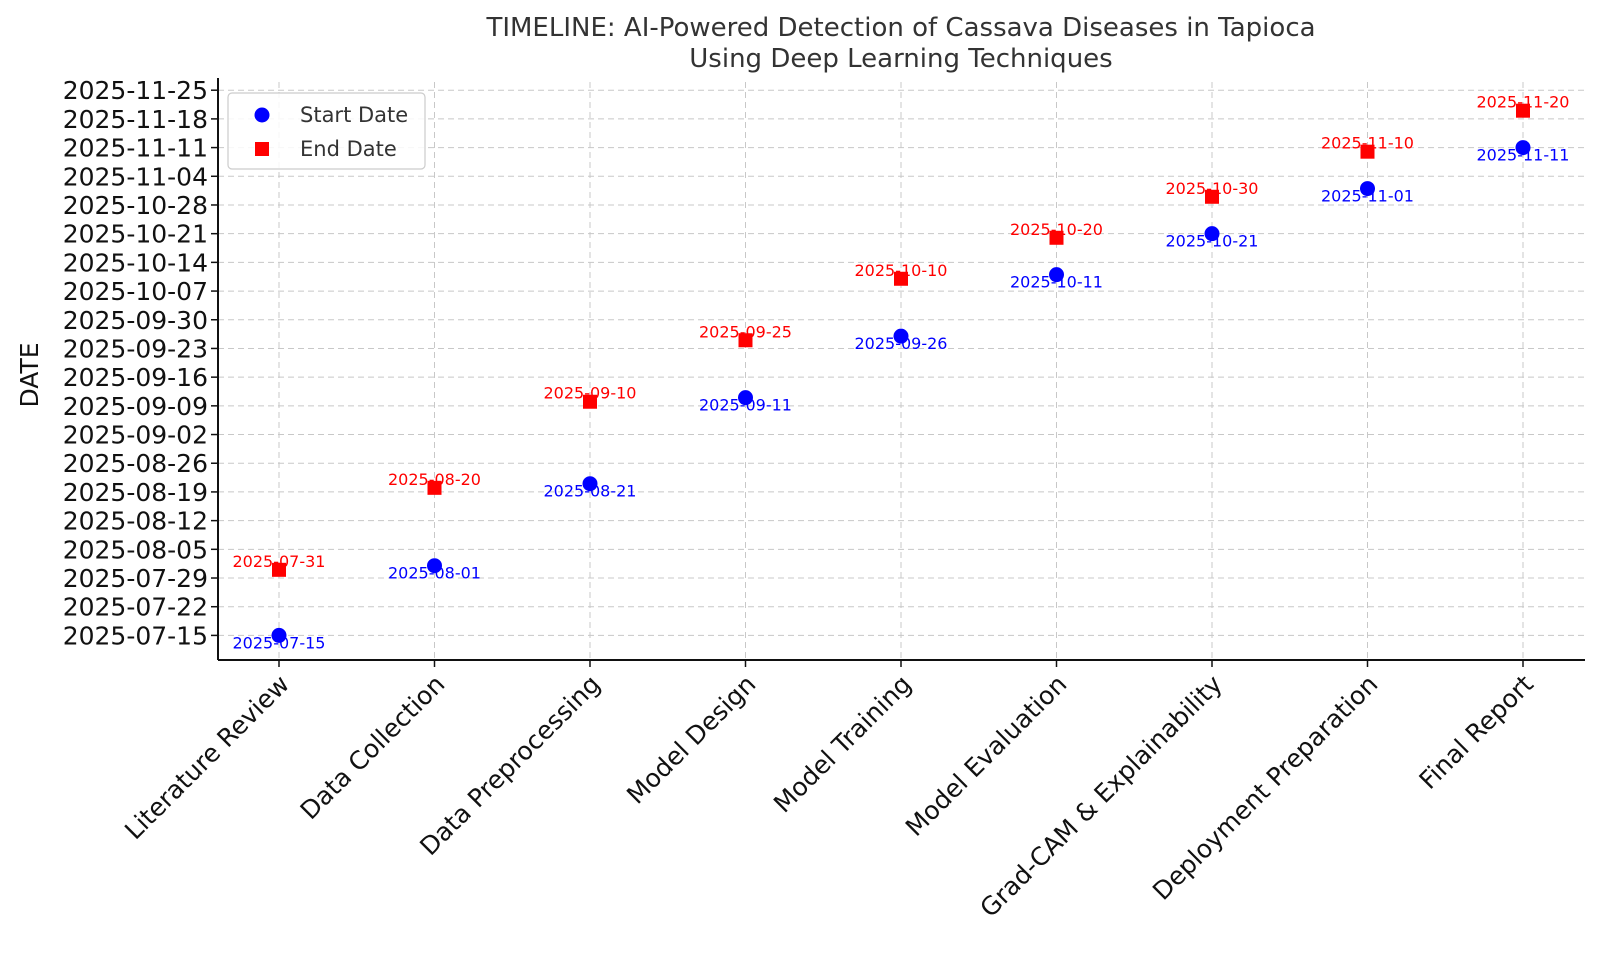 Image resolution: width=1600 pixels, height=954 pixels. What do you see at coordinates (135, 234) in the screenshot?
I see `y-tick-label: 2025-10-21` at bounding box center [135, 234].